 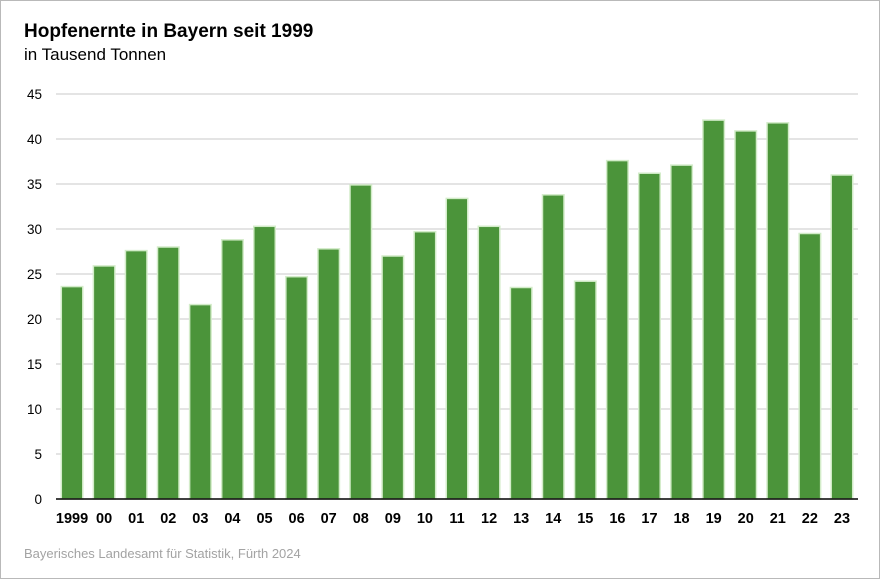 I want to click on x-tick-label: 14, so click(x=553, y=519).